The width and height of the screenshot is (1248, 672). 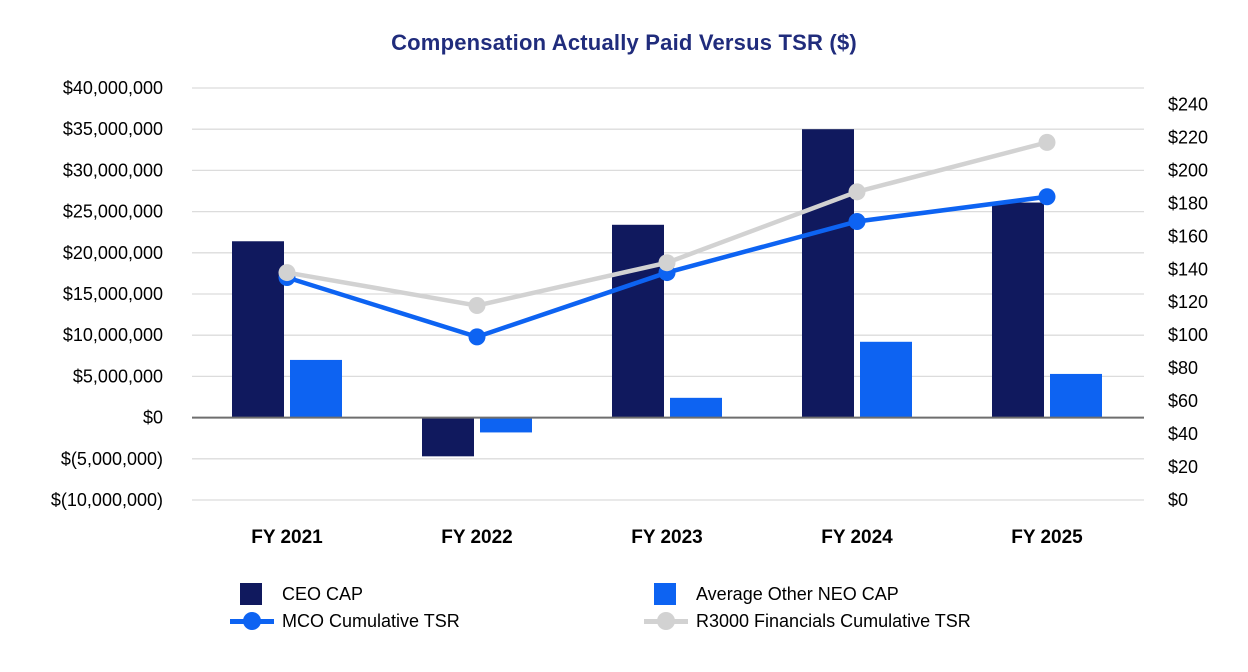 I want to click on r3000-line-dot-icon, so click(x=666, y=621).